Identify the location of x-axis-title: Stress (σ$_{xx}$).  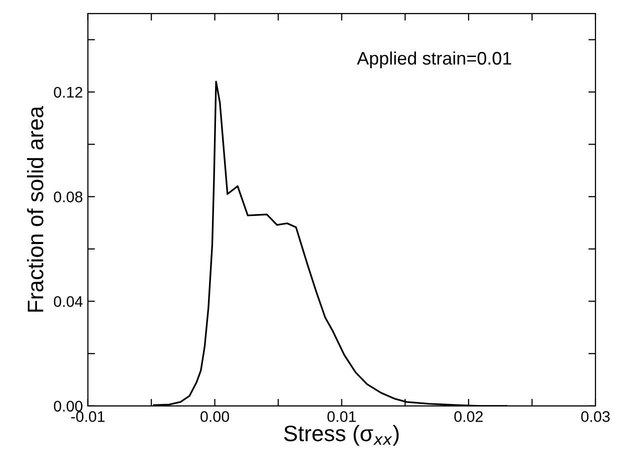
(341, 435).